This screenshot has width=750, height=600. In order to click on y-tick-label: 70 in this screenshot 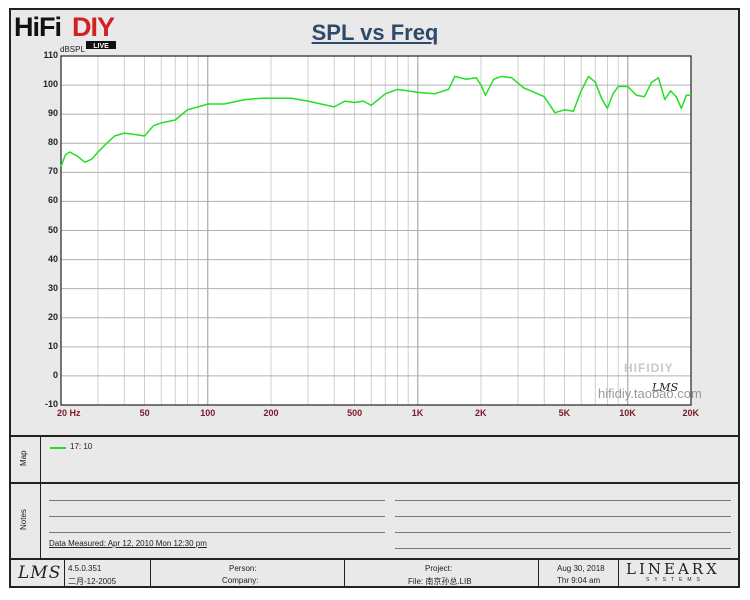, I will do `click(52, 171)`.